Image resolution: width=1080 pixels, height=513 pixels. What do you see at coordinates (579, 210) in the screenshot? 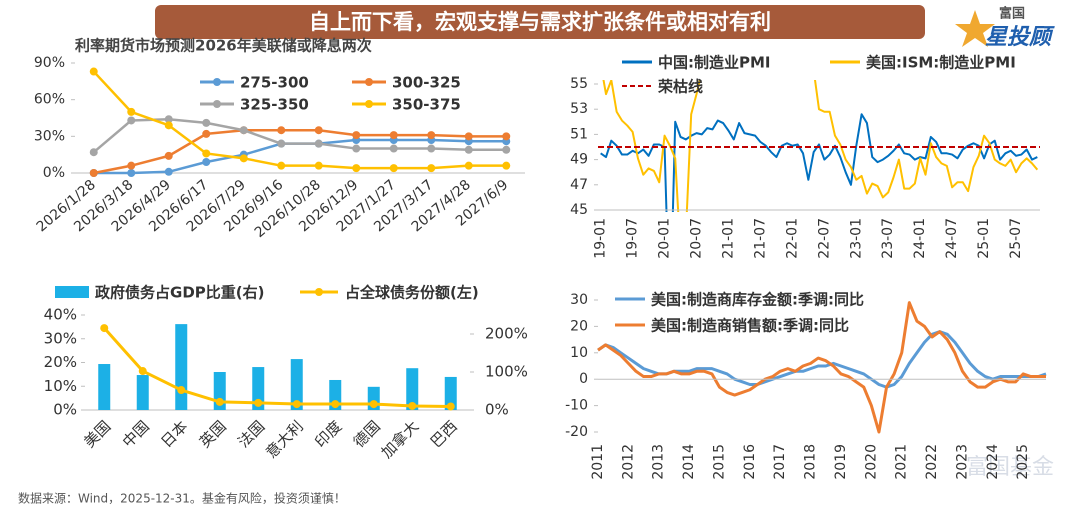
I see `y-tick-label: 45` at bounding box center [579, 210].